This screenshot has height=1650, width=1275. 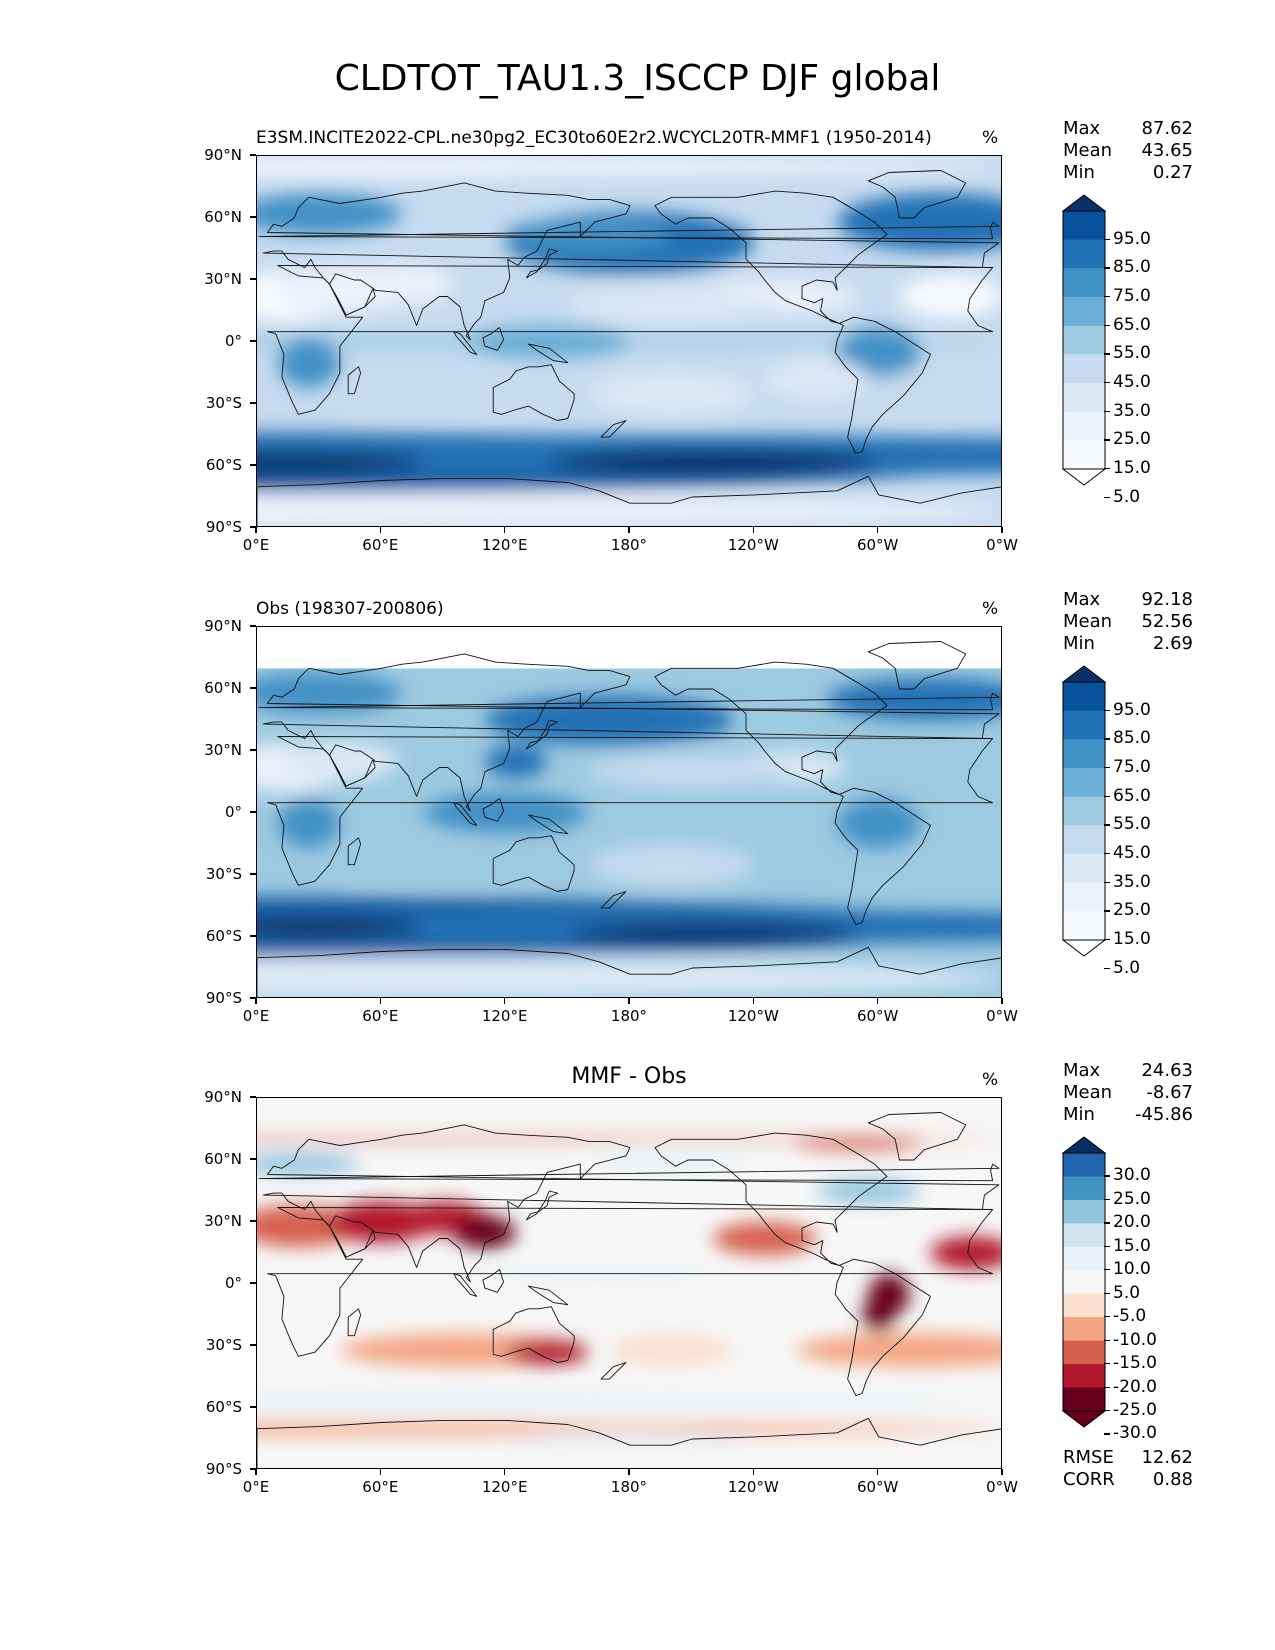 What do you see at coordinates (1167, 599) in the screenshot?
I see `stat-value: 92.18` at bounding box center [1167, 599].